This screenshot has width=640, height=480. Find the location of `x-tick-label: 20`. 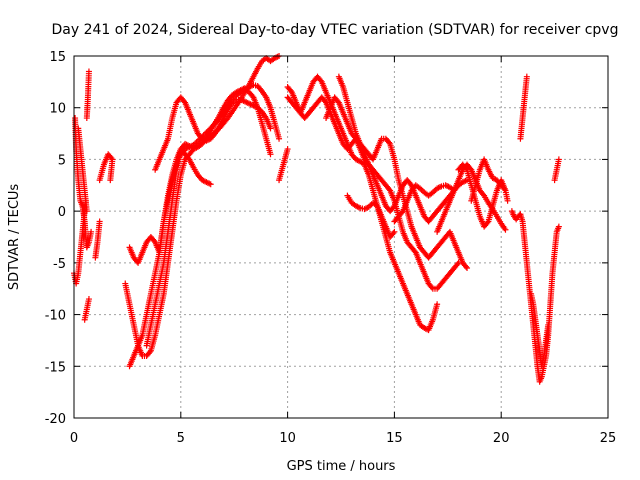

x-tick-label: 20 is located at coordinates (501, 438).